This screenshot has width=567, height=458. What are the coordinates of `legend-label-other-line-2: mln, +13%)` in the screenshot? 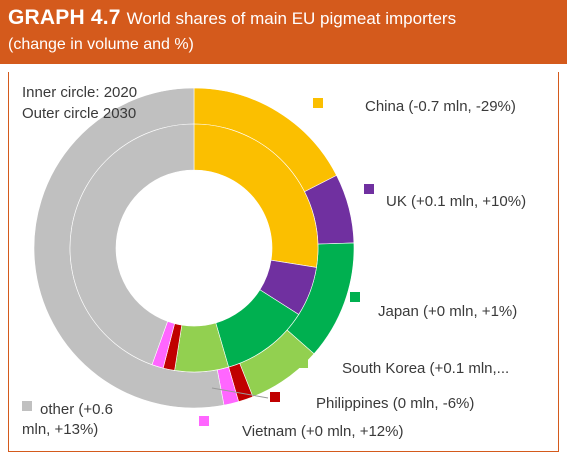 It's located at (60, 429).